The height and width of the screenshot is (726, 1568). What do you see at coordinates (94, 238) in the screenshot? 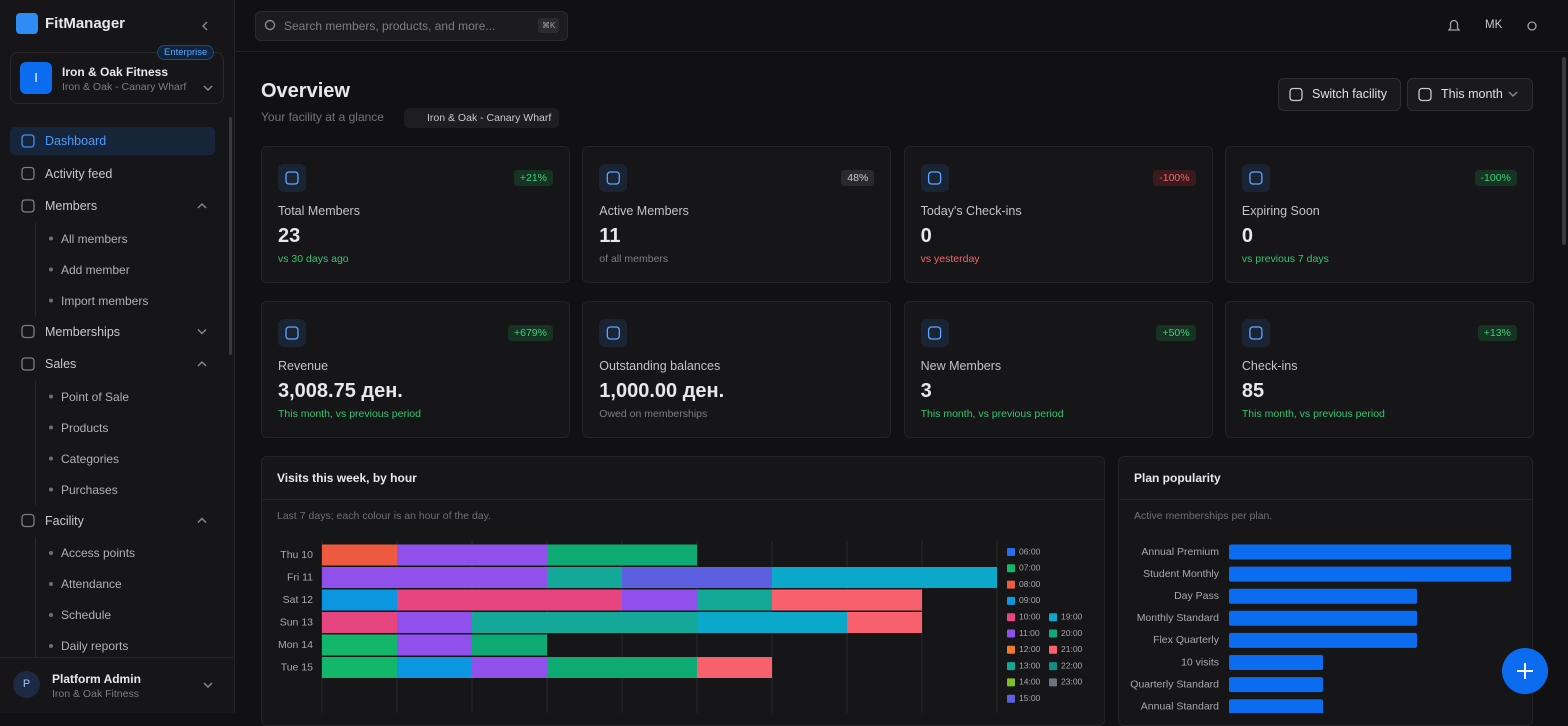
I see `nav-subitem: All members` at bounding box center [94, 238].